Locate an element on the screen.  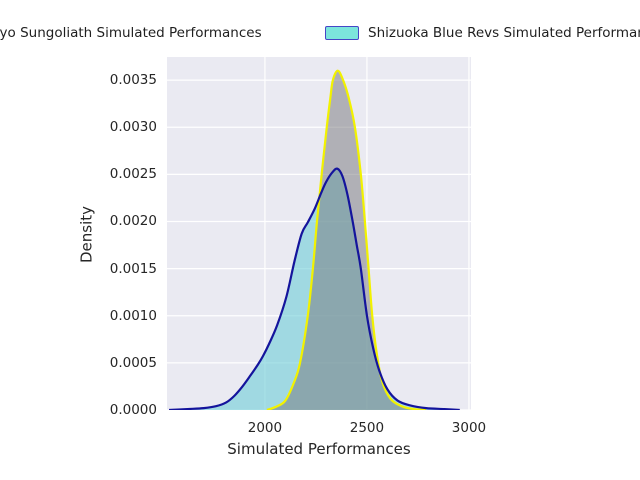
y-tick-label: 0.0025 is located at coordinates (133, 174).